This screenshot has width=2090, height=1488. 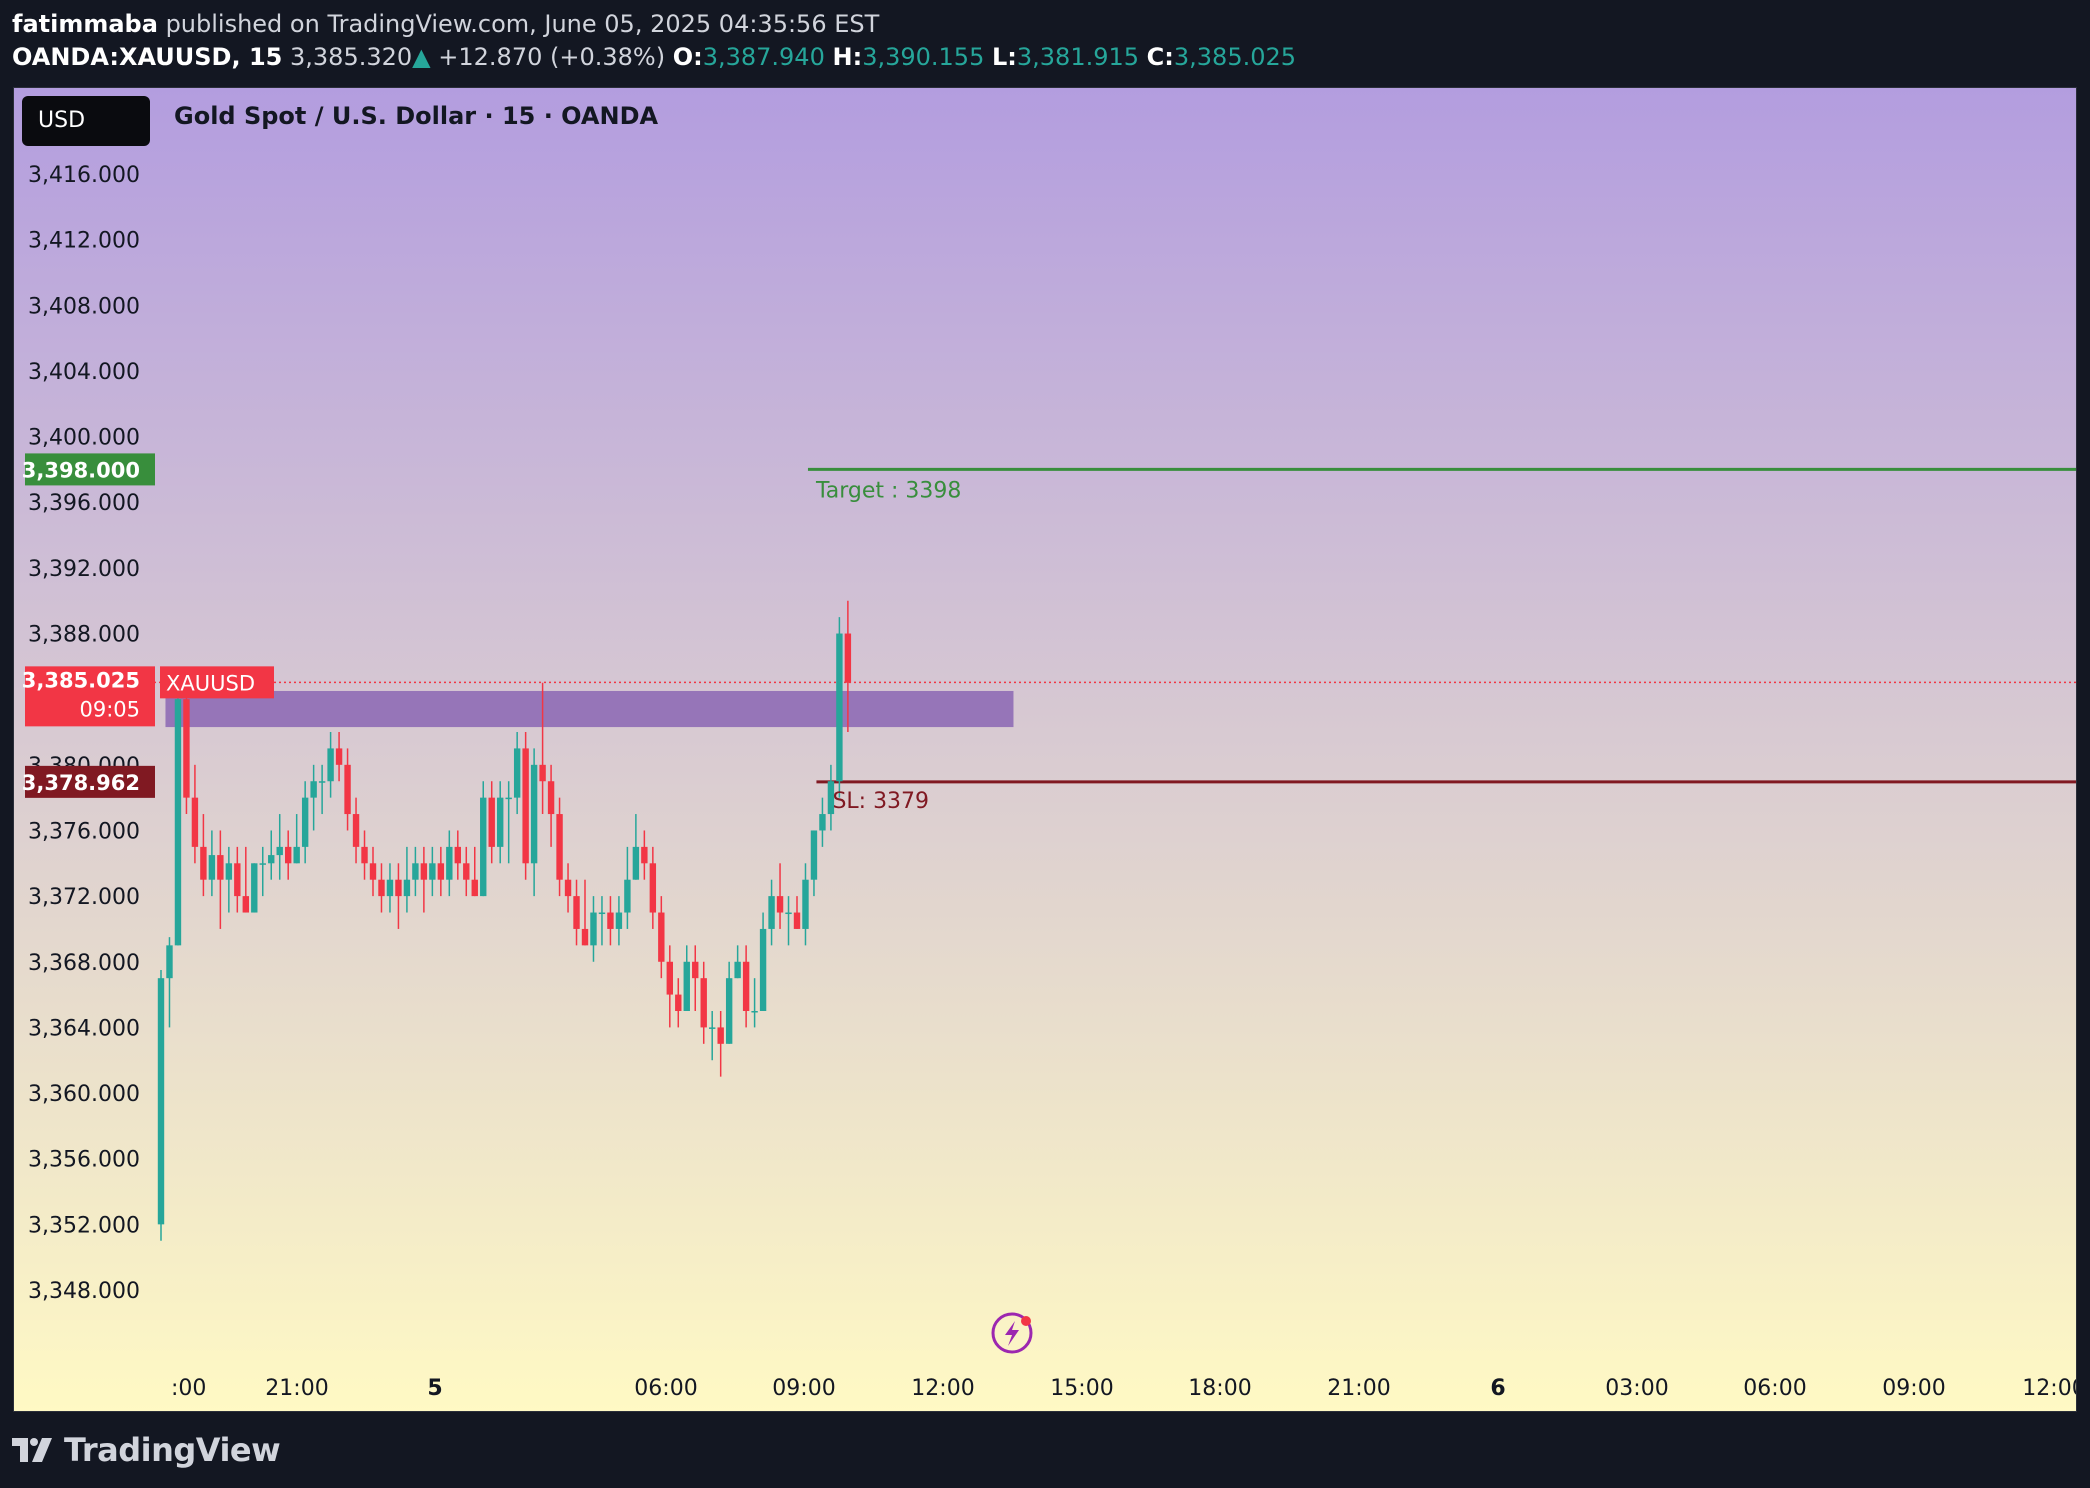 What do you see at coordinates (1026, 1321) in the screenshot?
I see `lightning-icon-dot` at bounding box center [1026, 1321].